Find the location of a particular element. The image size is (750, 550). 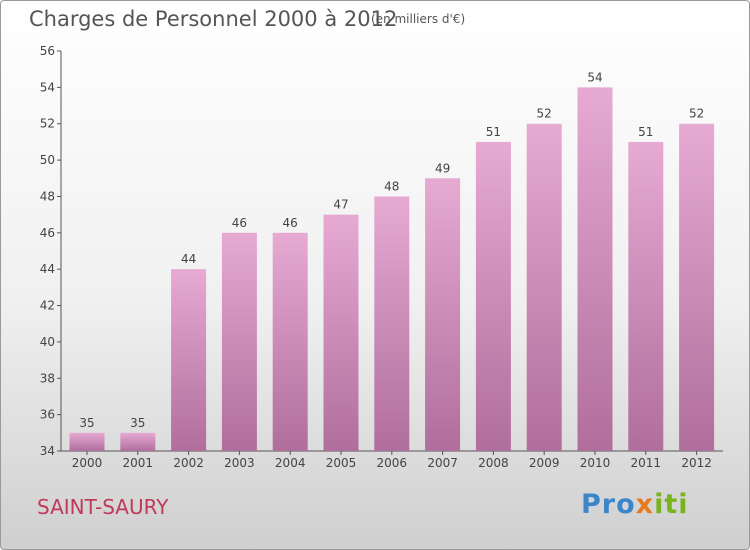

chart-subtitle: (en milliers d'€) is located at coordinates (418, 19).